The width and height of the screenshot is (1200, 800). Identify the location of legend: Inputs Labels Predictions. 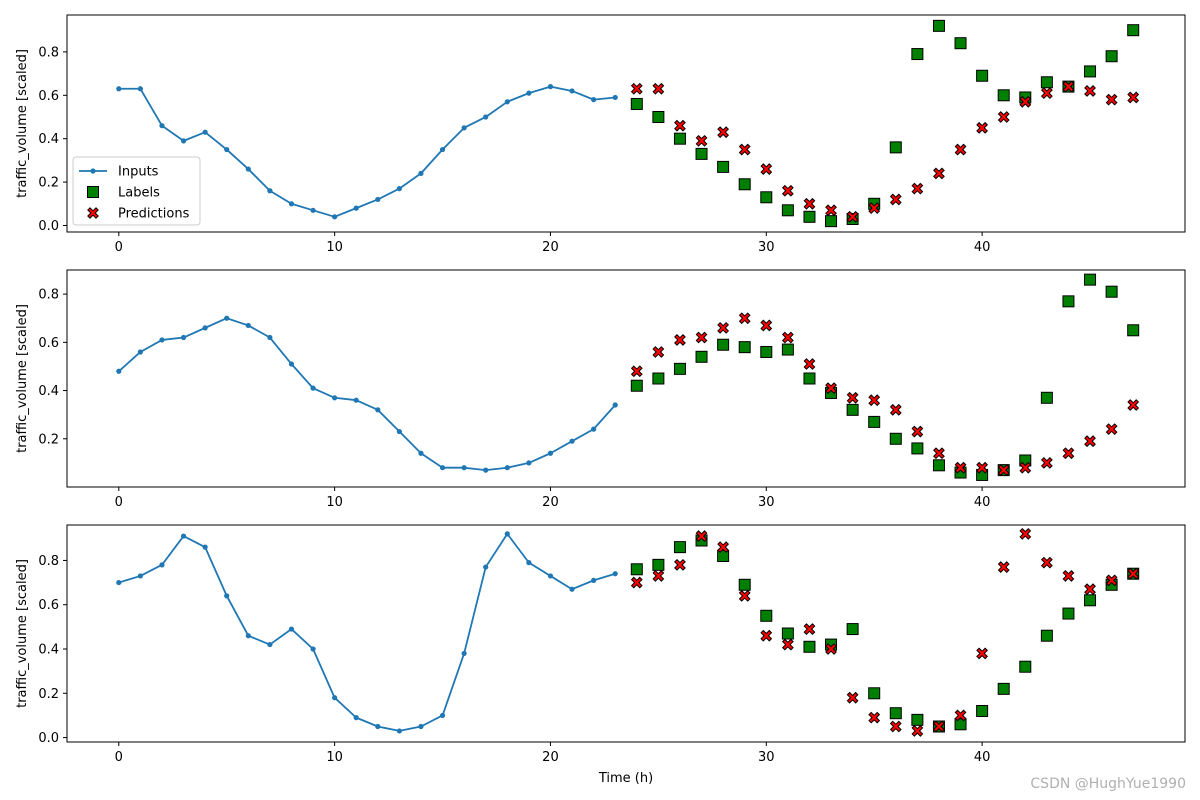
(136, 191).